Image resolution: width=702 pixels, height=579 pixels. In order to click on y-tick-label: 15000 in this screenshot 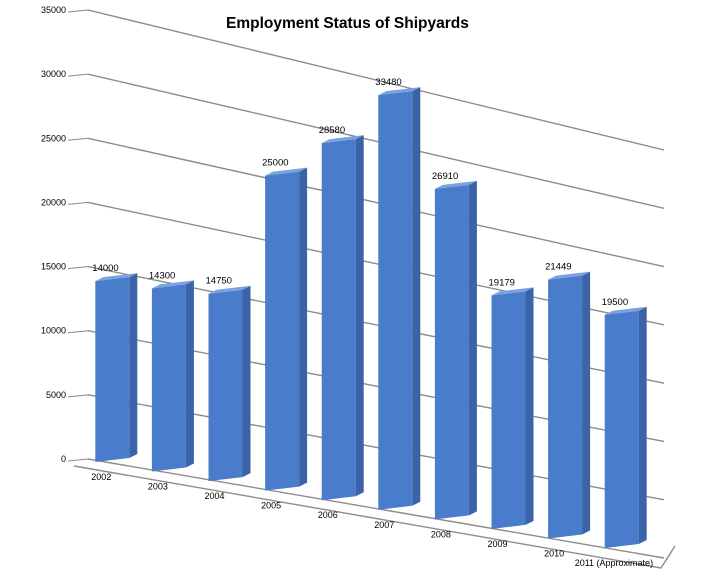, I will do `click(53, 267)`.